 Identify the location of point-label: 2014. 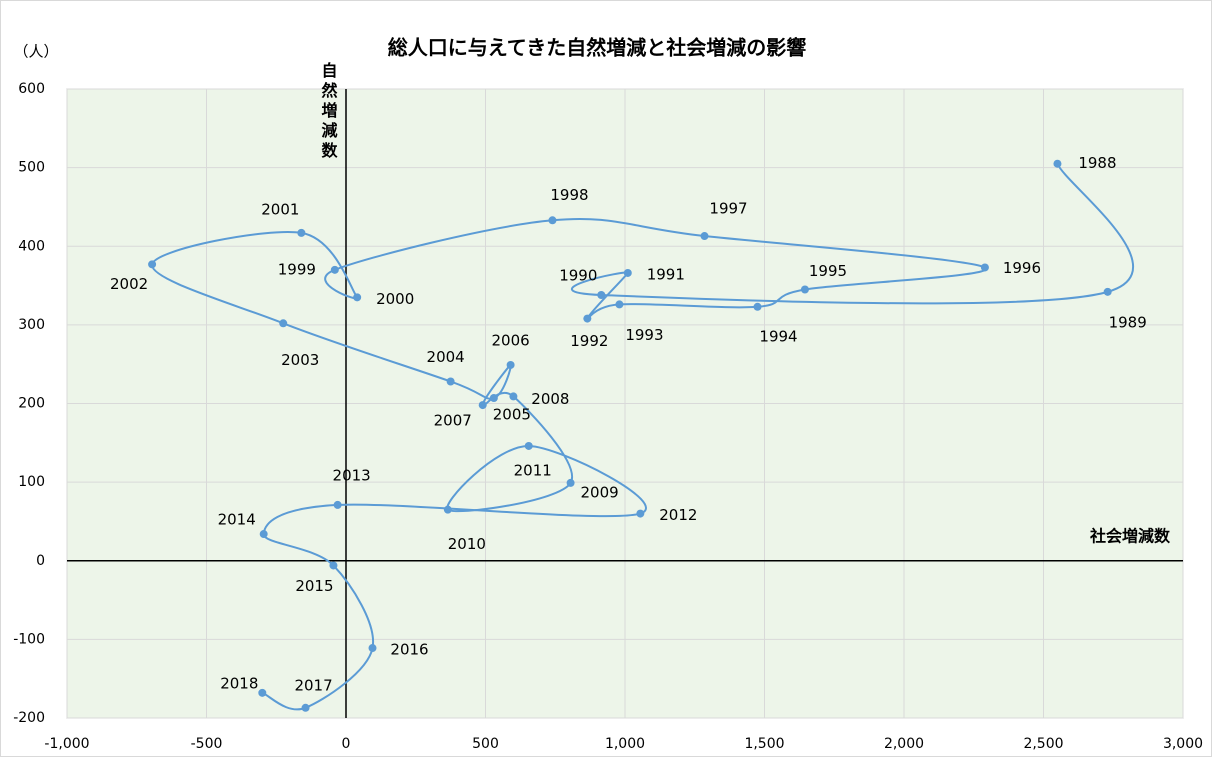
(237, 520).